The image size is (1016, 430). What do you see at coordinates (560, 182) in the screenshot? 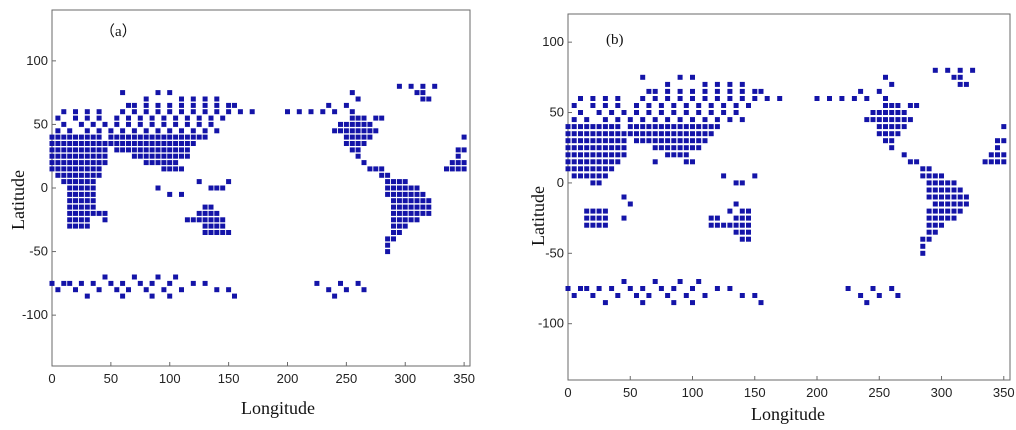
I see `panel-b-ytick-label: 0` at bounding box center [560, 182].